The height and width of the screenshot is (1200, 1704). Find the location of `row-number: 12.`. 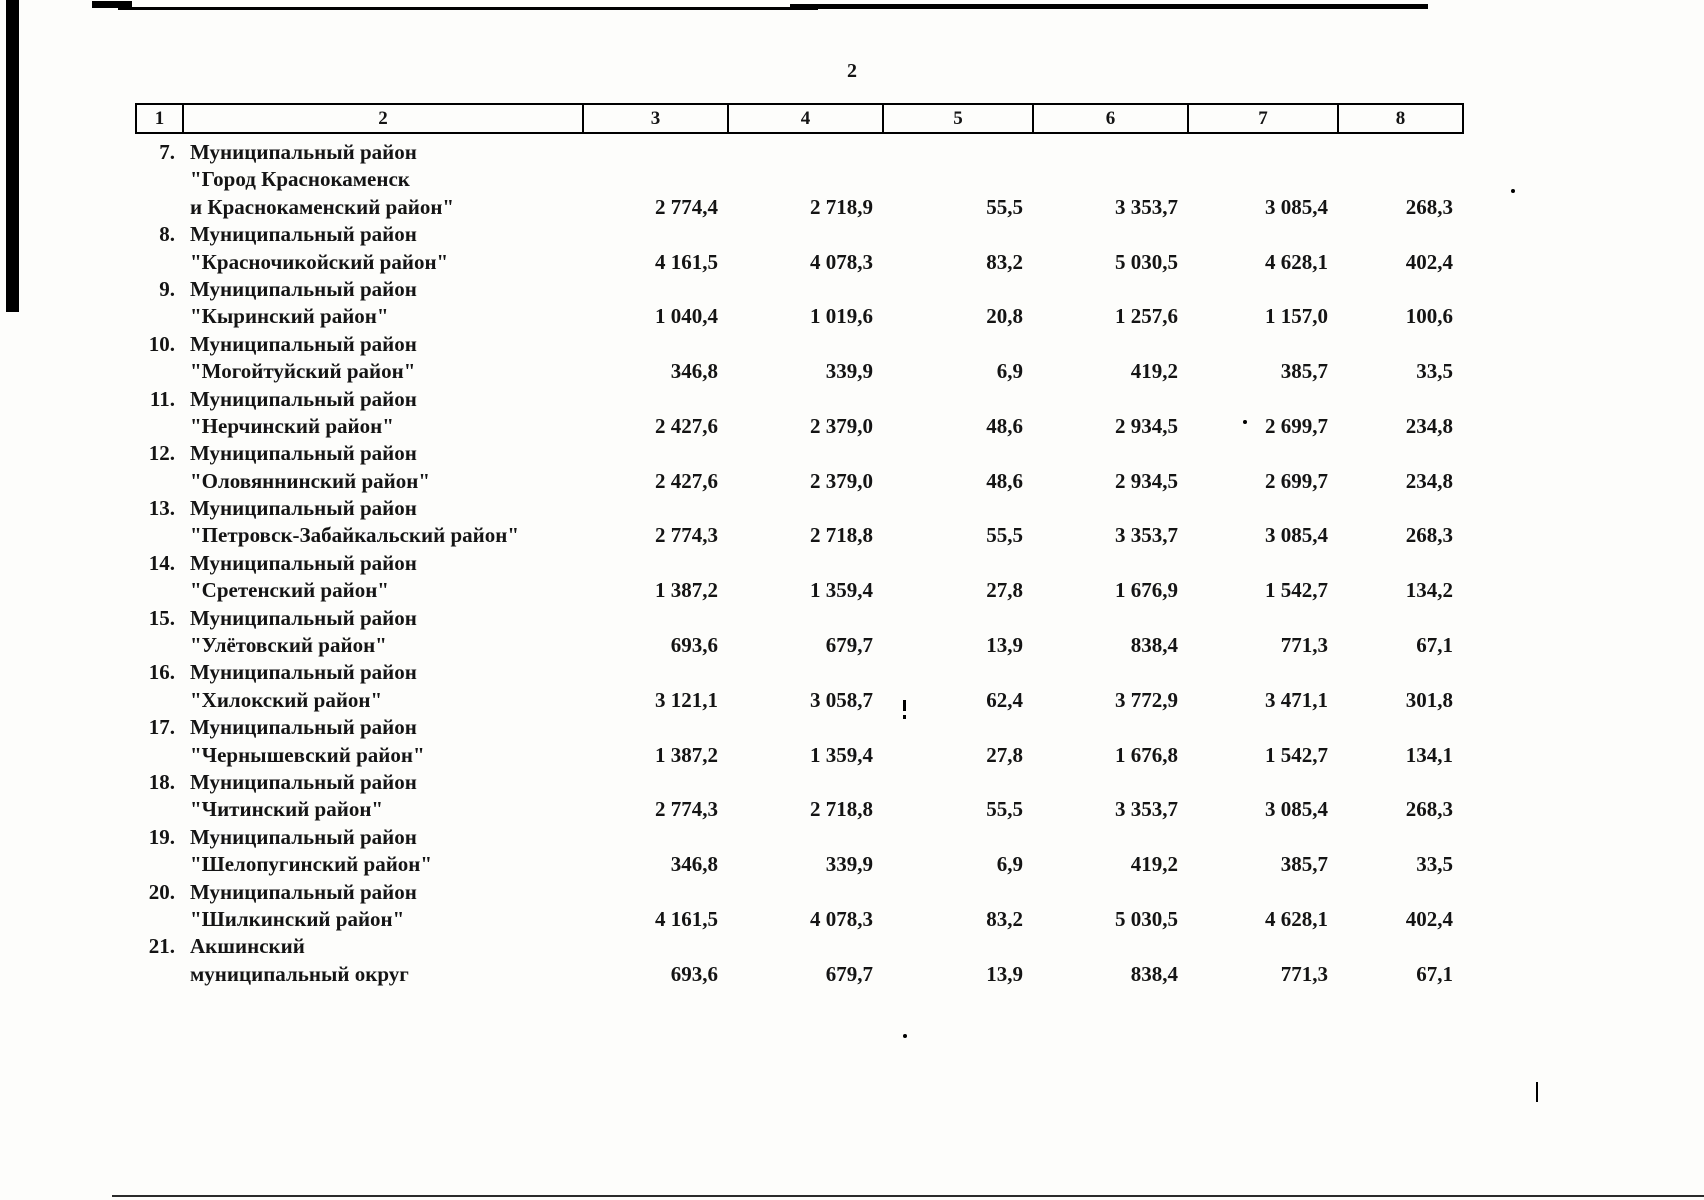

row-number: 12. is located at coordinates (161, 453).